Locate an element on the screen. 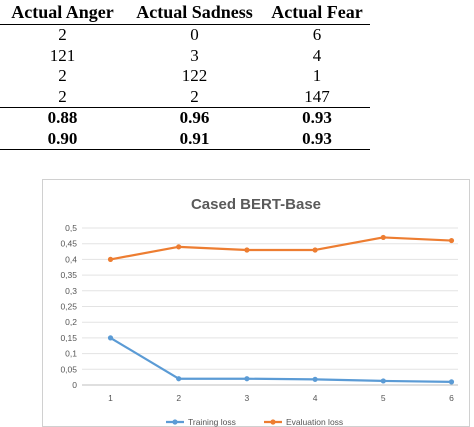 The image size is (474, 427). y-tick-label: 0,3 is located at coordinates (71, 291).